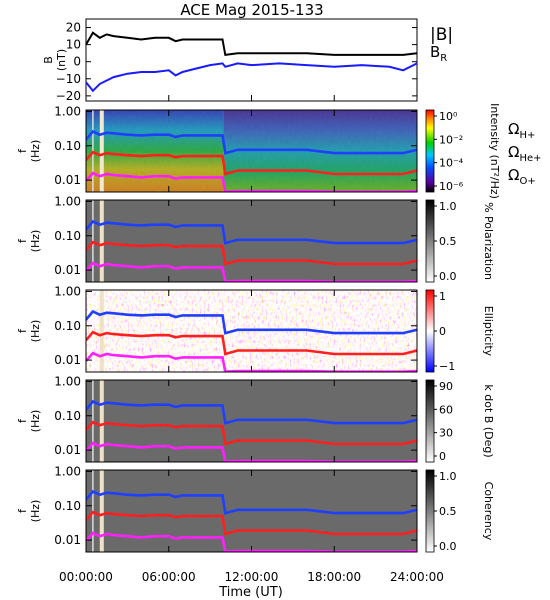 Image resolution: width=550 pixels, height=600 pixels. I want to click on x-axis-label: Time (UT), so click(250, 592).